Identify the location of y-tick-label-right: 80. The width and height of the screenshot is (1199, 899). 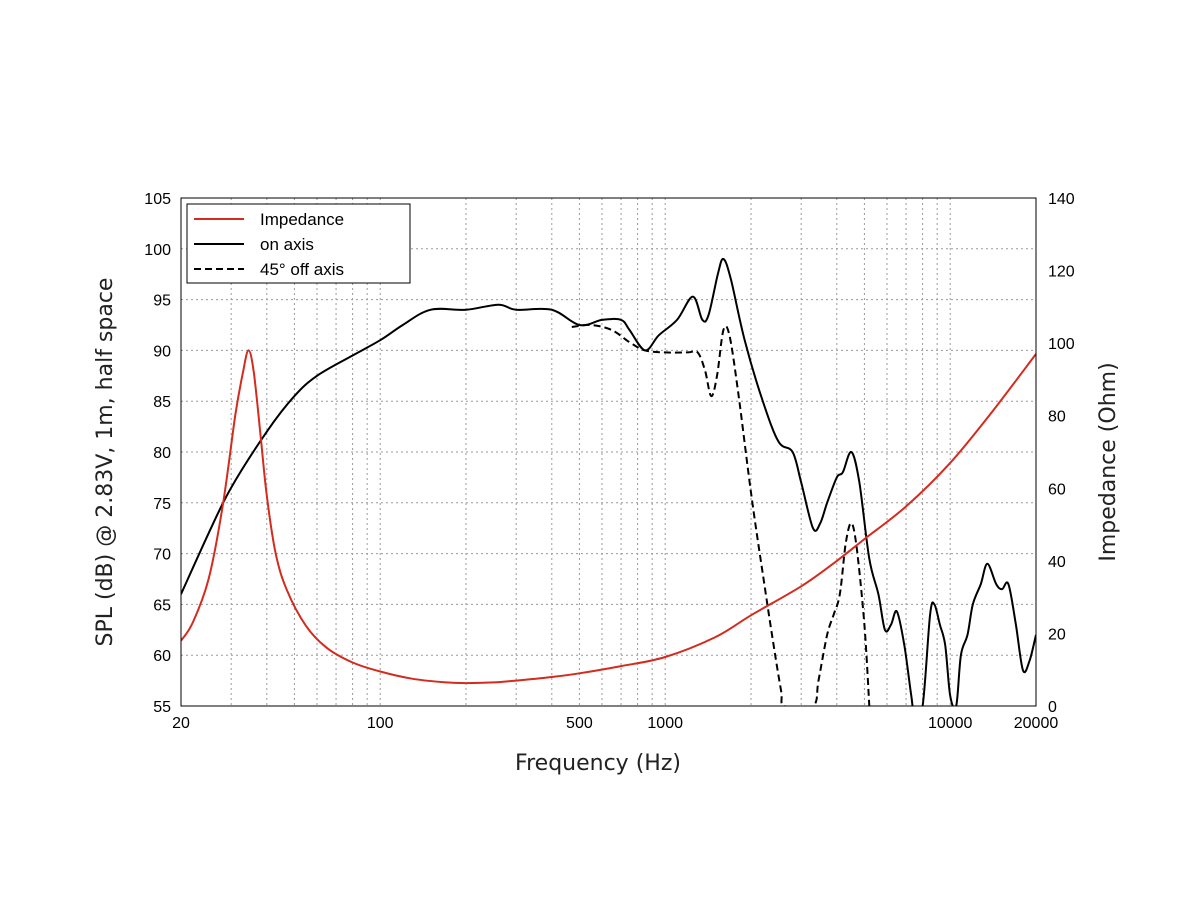
(1057, 417).